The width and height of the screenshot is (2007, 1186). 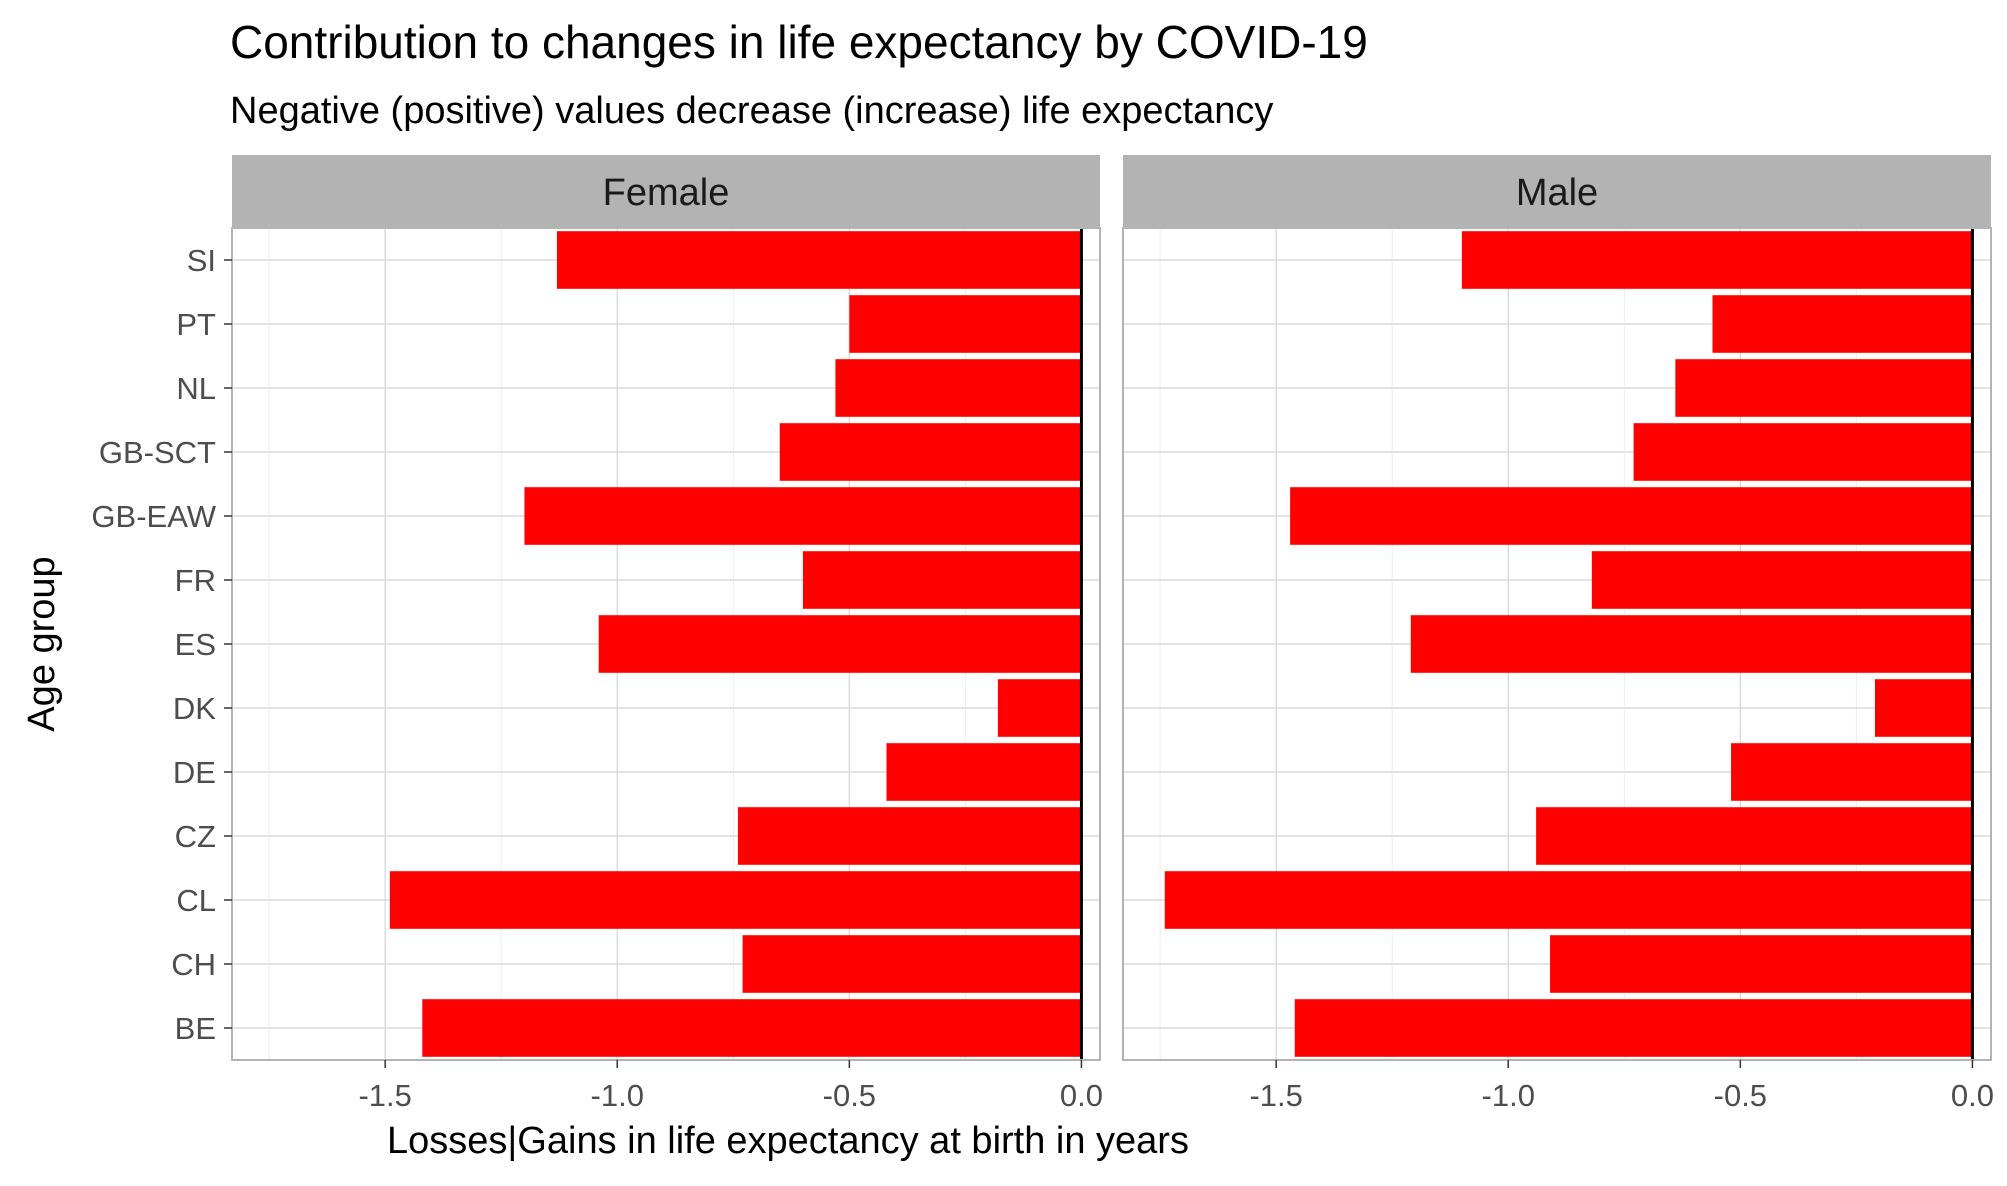 I want to click on y-tick-label: DK, so click(x=194, y=708).